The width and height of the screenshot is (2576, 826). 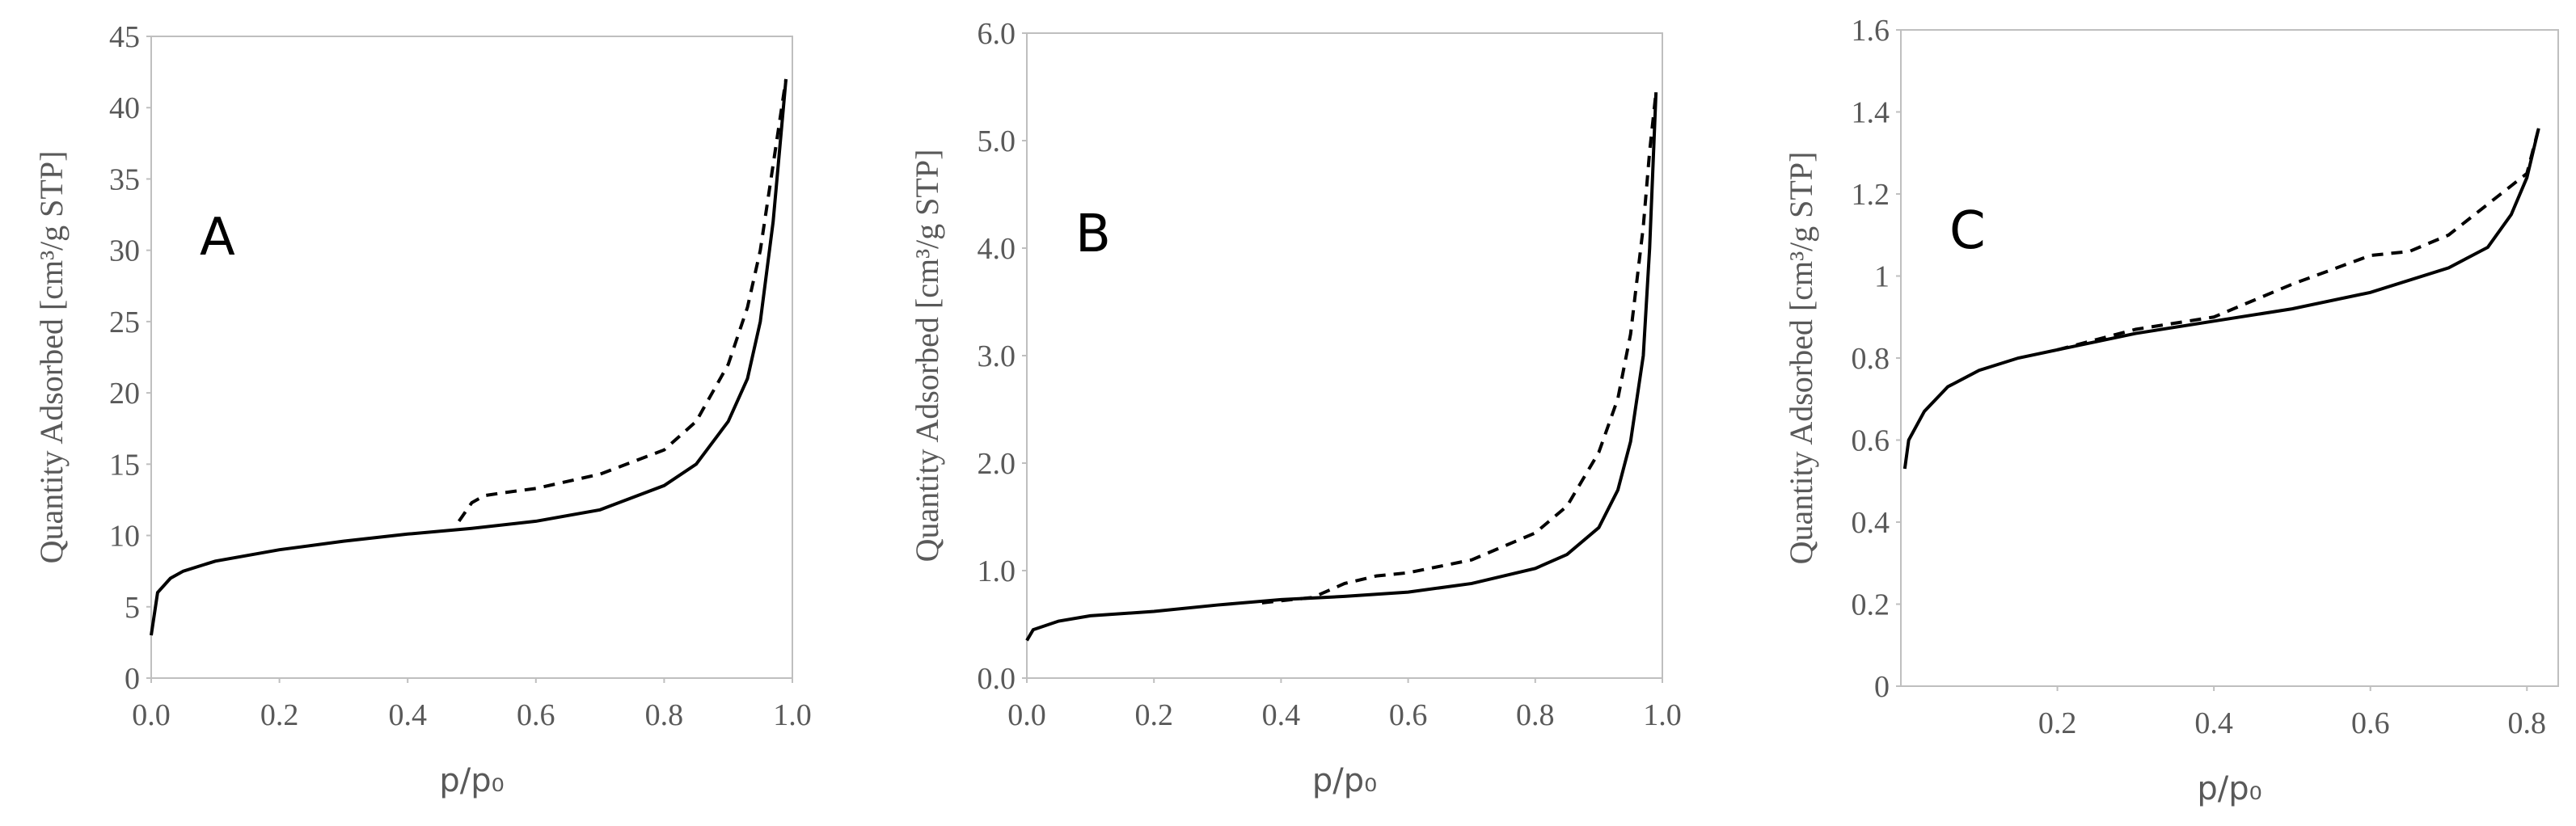 I want to click on y-tick-label: 0.4, so click(x=1871, y=523).